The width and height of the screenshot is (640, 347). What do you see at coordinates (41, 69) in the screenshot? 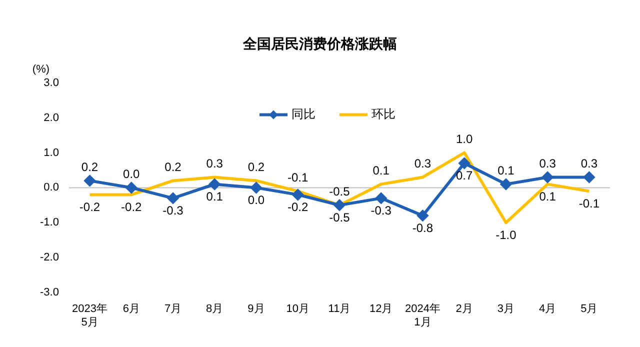
I see `y-axis-title: (%)` at bounding box center [41, 69].